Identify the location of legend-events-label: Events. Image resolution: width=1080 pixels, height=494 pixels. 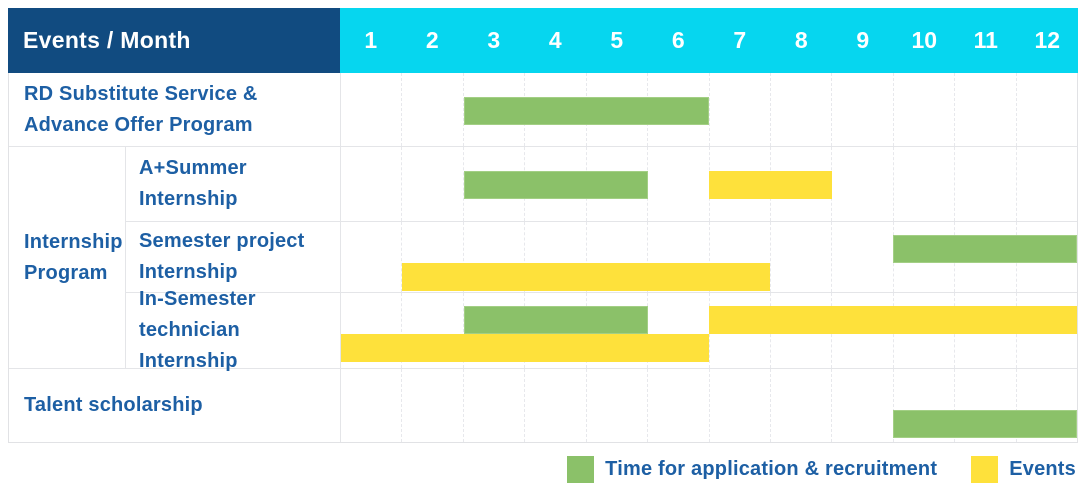
(1042, 469).